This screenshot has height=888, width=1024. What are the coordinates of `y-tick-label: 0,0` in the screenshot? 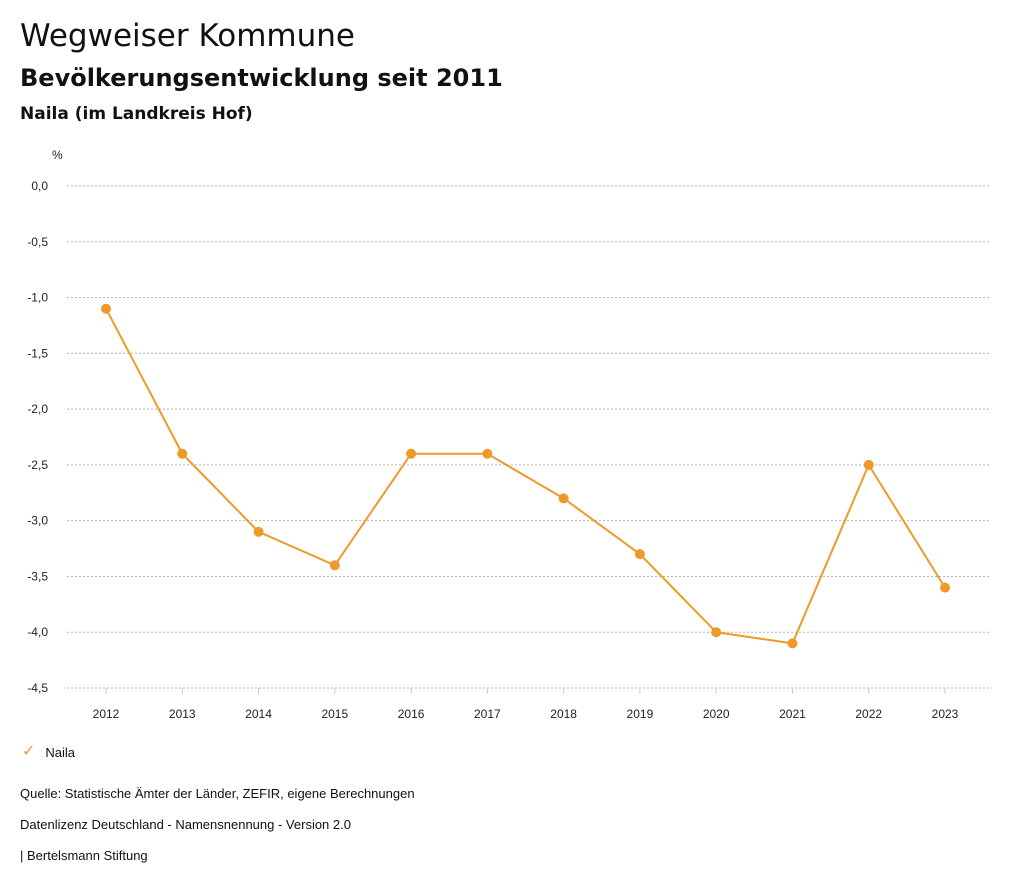 It's located at (39, 186).